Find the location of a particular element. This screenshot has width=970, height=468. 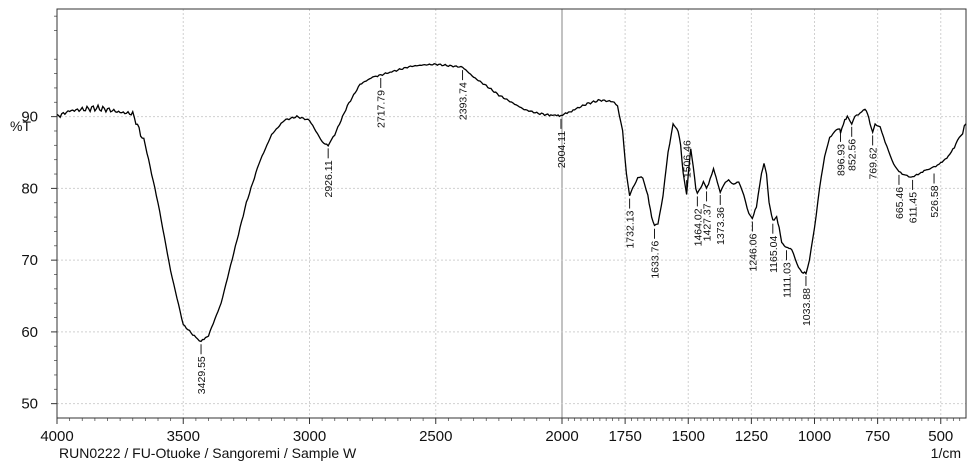

peak-label: 1111.03 is located at coordinates (787, 280).